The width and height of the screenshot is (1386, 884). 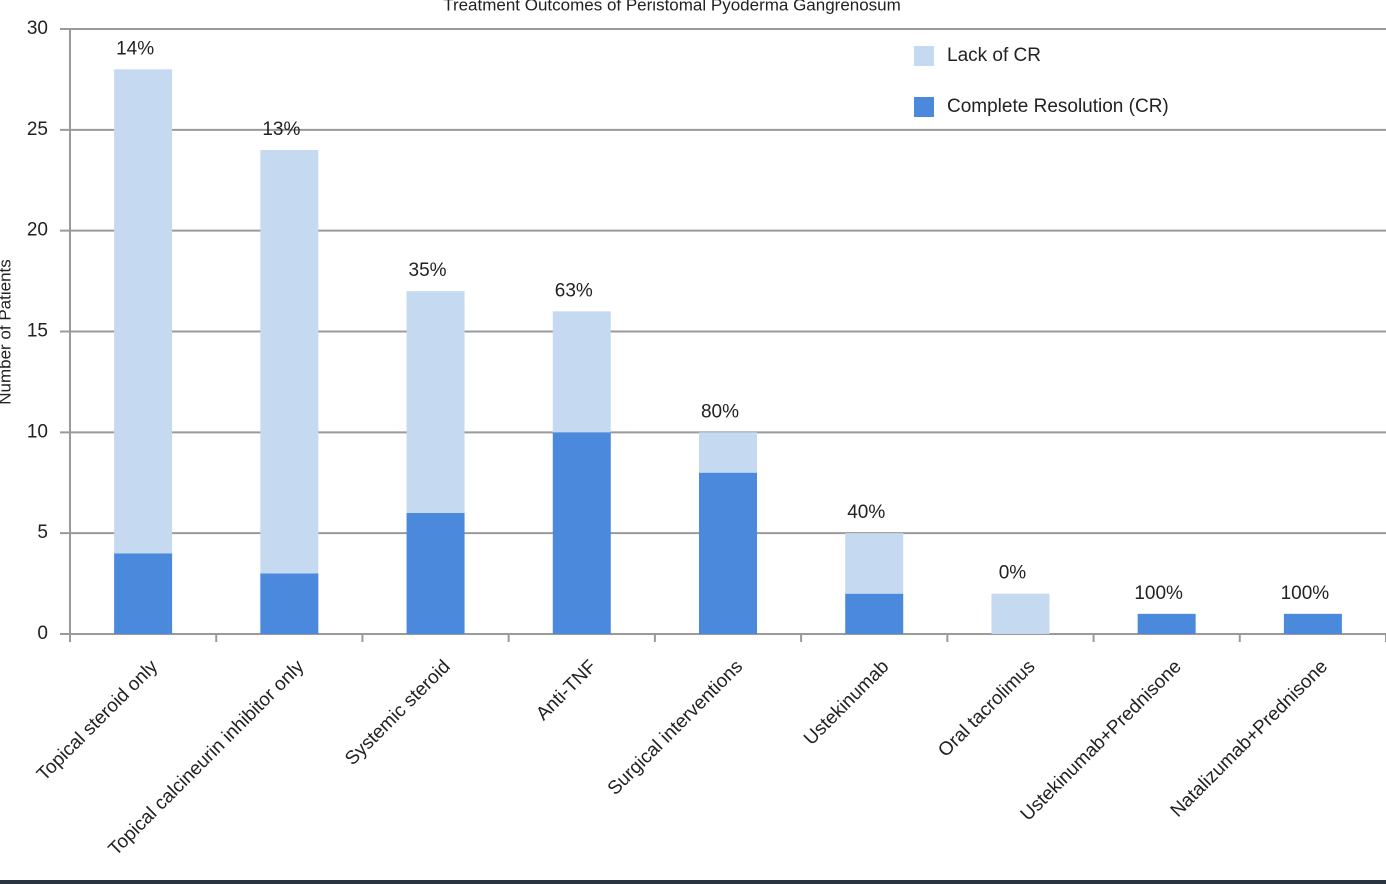 What do you see at coordinates (986, 708) in the screenshot?
I see `x-tick-label: Oral tacrolimus` at bounding box center [986, 708].